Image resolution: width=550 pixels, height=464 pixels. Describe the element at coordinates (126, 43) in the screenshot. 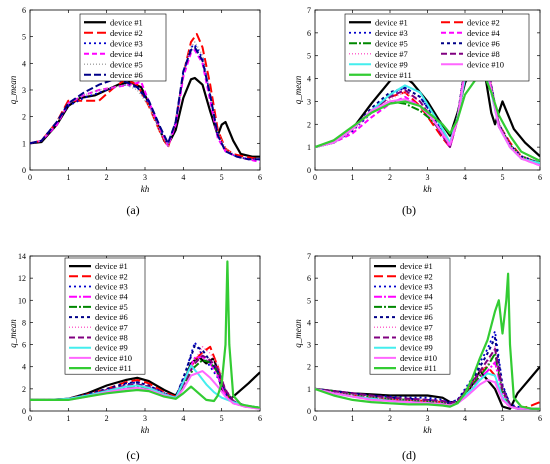

I see `p0-legend-label-3: device #3` at that location.